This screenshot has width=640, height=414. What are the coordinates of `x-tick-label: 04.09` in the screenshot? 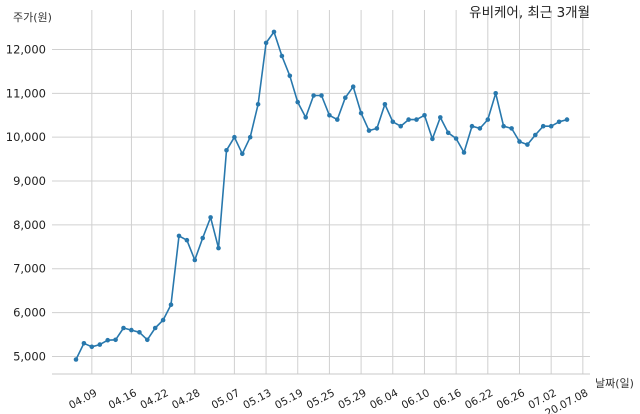 It's located at (83, 399).